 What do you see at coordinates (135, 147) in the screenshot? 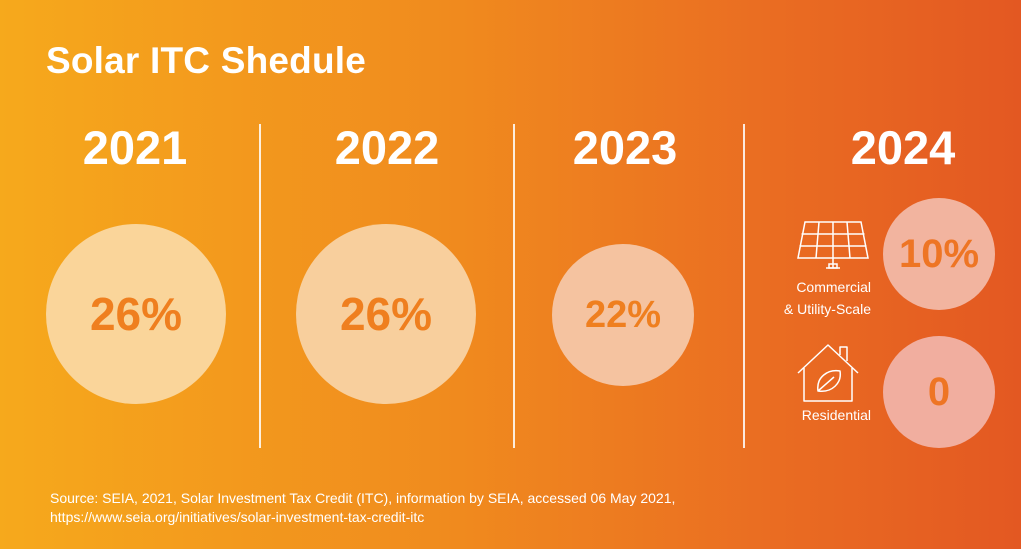
I see `year-2021-heading: 2021` at bounding box center [135, 147].